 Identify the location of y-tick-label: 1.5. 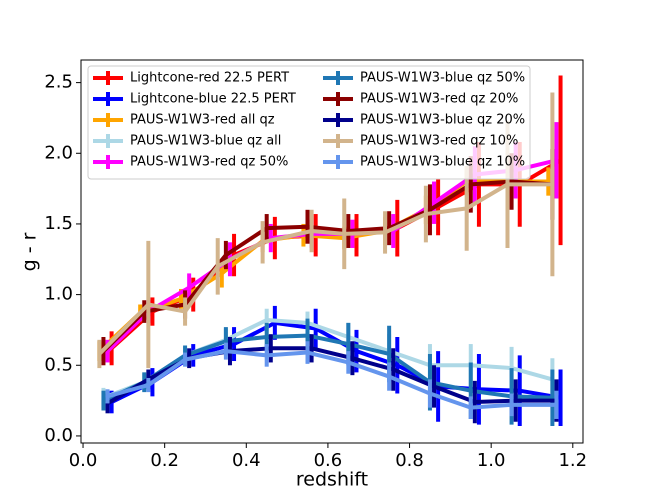
(58, 223).